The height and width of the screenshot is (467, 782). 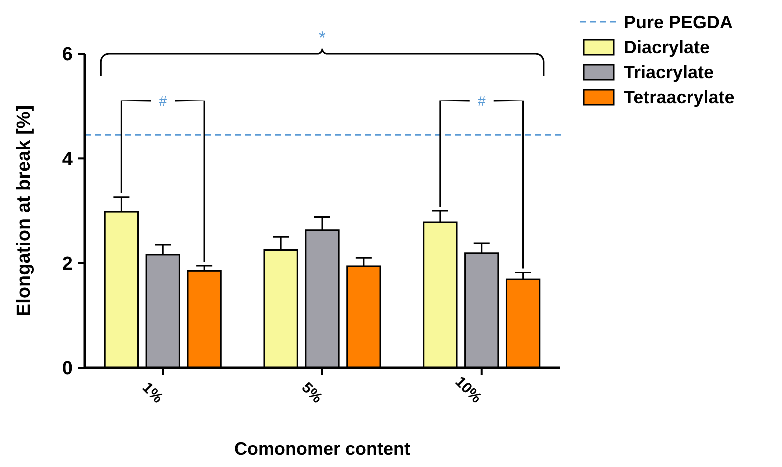 What do you see at coordinates (67, 264) in the screenshot?
I see `y-tick-label: 2` at bounding box center [67, 264].